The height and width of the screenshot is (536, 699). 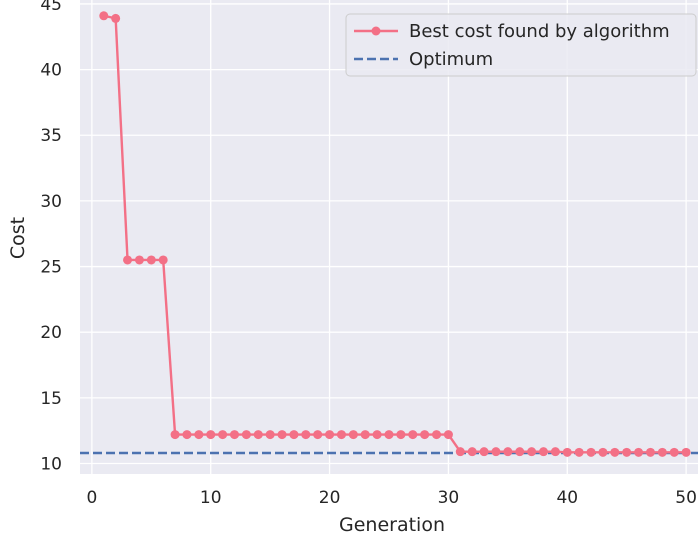 What do you see at coordinates (451, 59) in the screenshot?
I see `legend-label-optimum: Optimum` at bounding box center [451, 59].